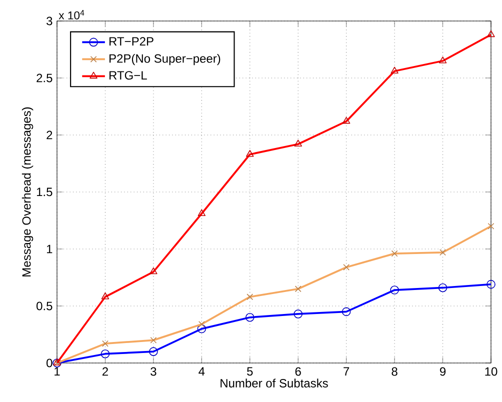 The width and height of the screenshot is (502, 402). What do you see at coordinates (28, 191) in the screenshot?
I see `y-axis-title: Message Overhead (messages)` at bounding box center [28, 191].